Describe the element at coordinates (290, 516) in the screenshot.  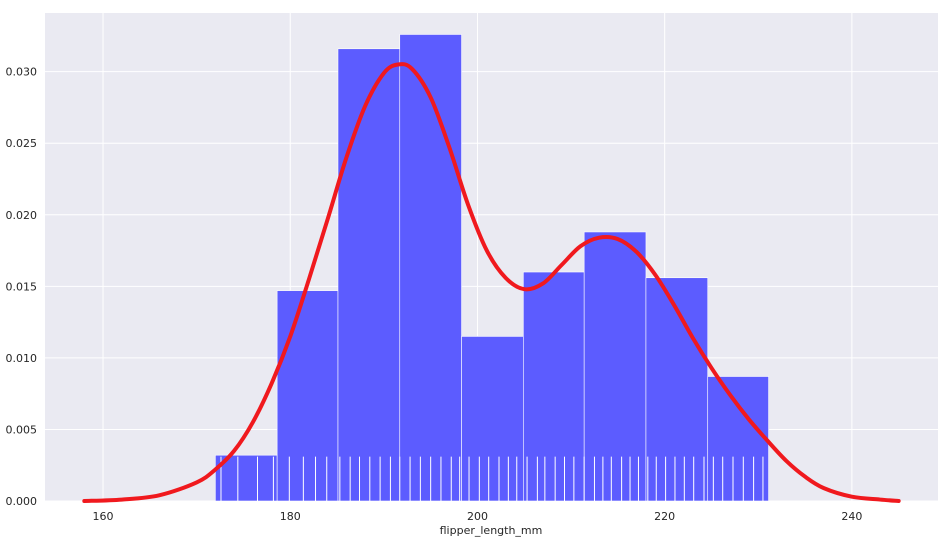
I see `x-tick-label: 180` at that location.